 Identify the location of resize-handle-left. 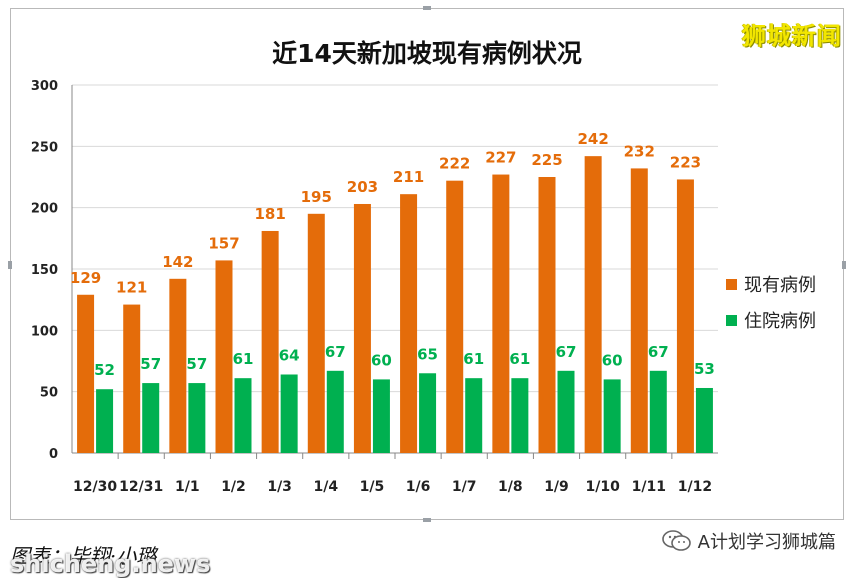
(10, 265).